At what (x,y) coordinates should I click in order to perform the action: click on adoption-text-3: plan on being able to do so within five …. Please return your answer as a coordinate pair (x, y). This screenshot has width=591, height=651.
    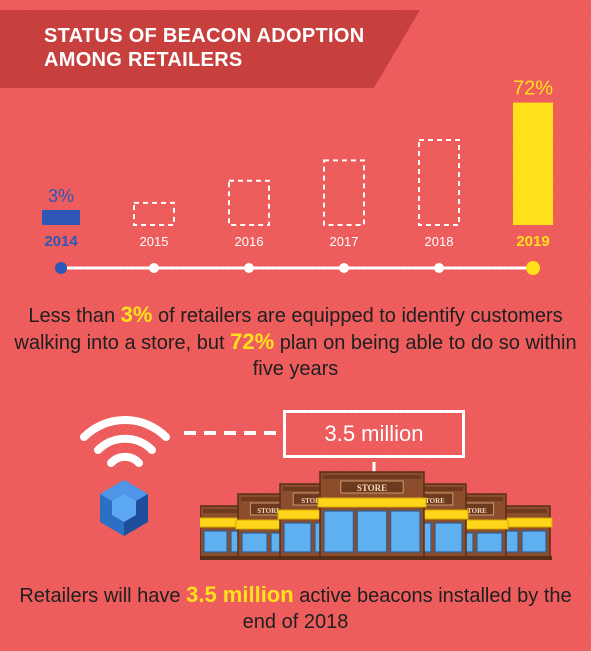
    Looking at the image, I should click on (414, 356).